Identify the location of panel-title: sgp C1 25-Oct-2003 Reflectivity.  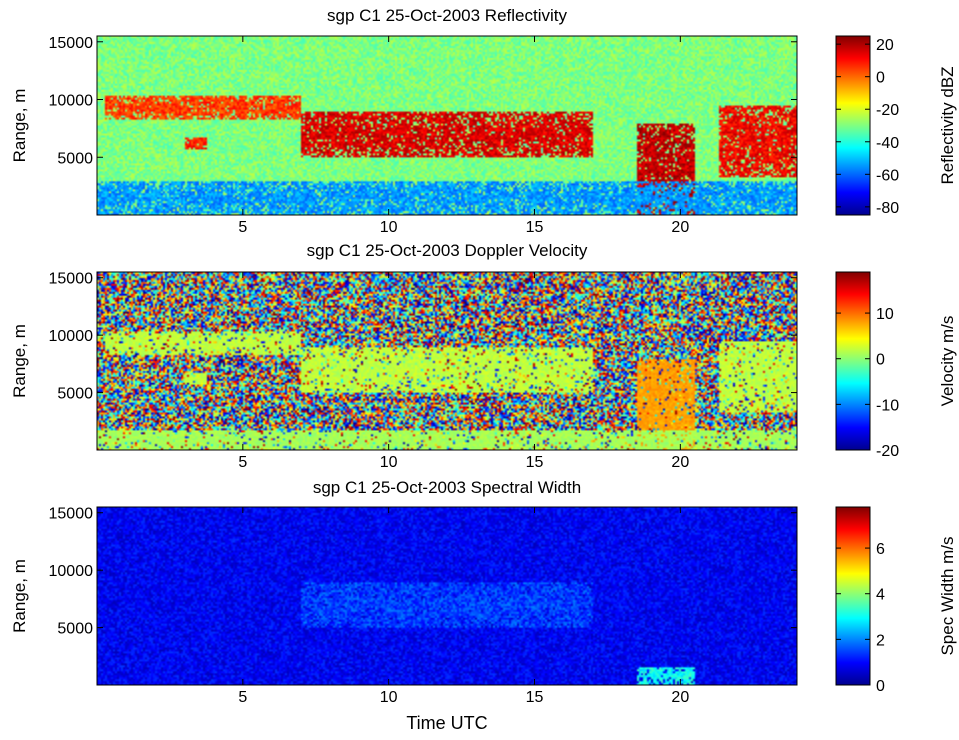
(447, 15).